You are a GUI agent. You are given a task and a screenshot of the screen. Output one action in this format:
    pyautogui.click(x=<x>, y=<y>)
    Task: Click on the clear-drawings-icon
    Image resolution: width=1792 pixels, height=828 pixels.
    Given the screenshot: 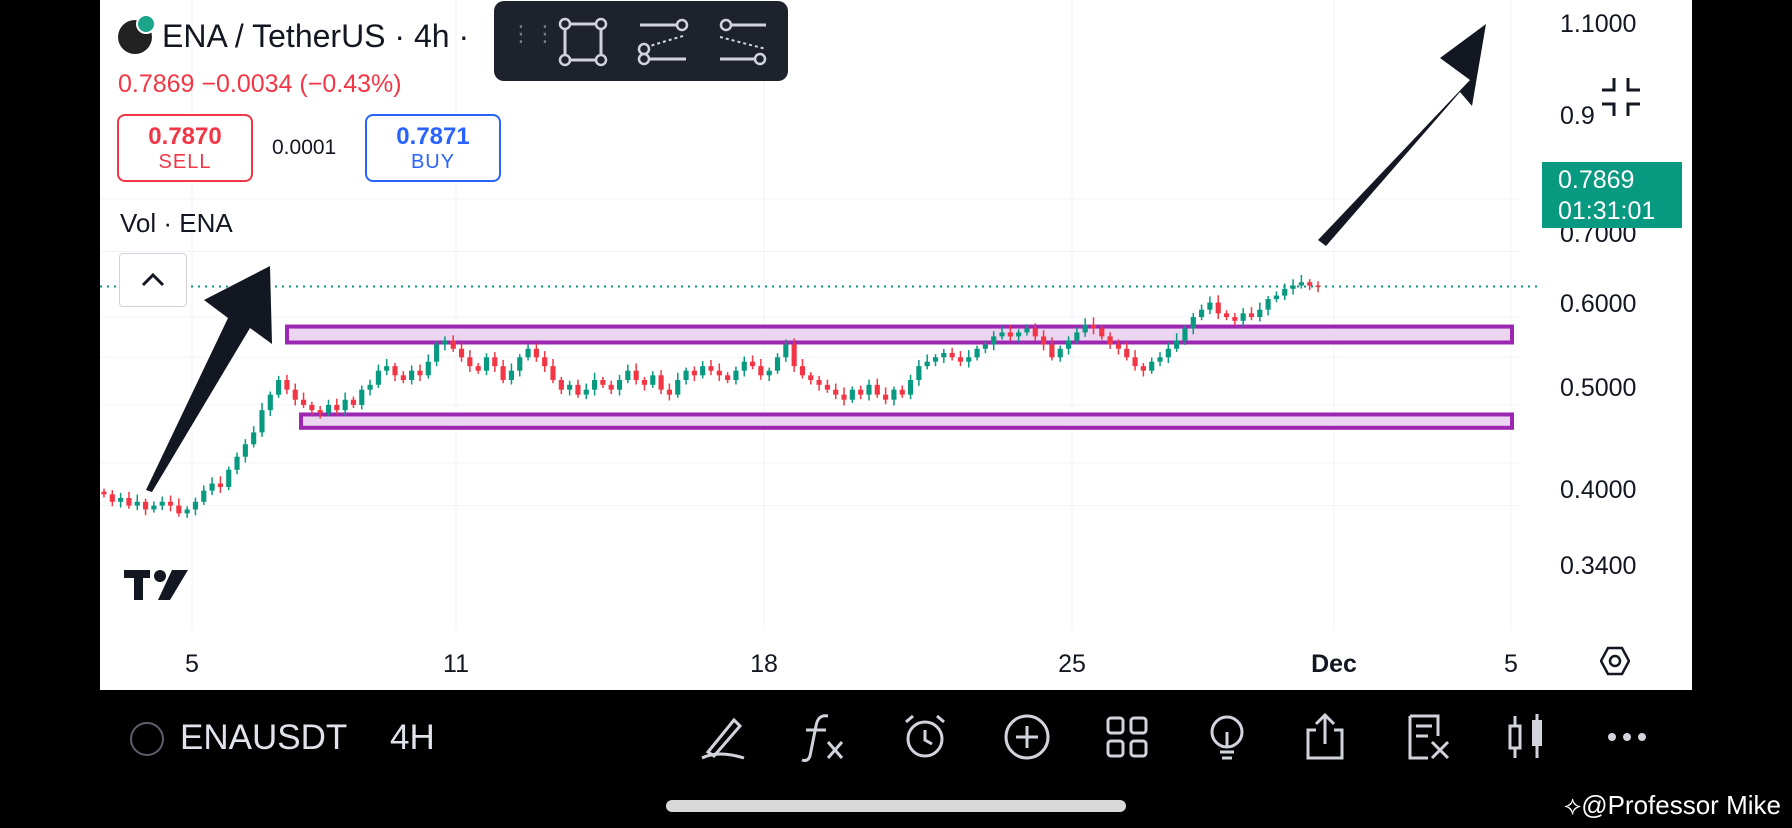 What is the action you would take?
    pyautogui.click(x=1427, y=737)
    